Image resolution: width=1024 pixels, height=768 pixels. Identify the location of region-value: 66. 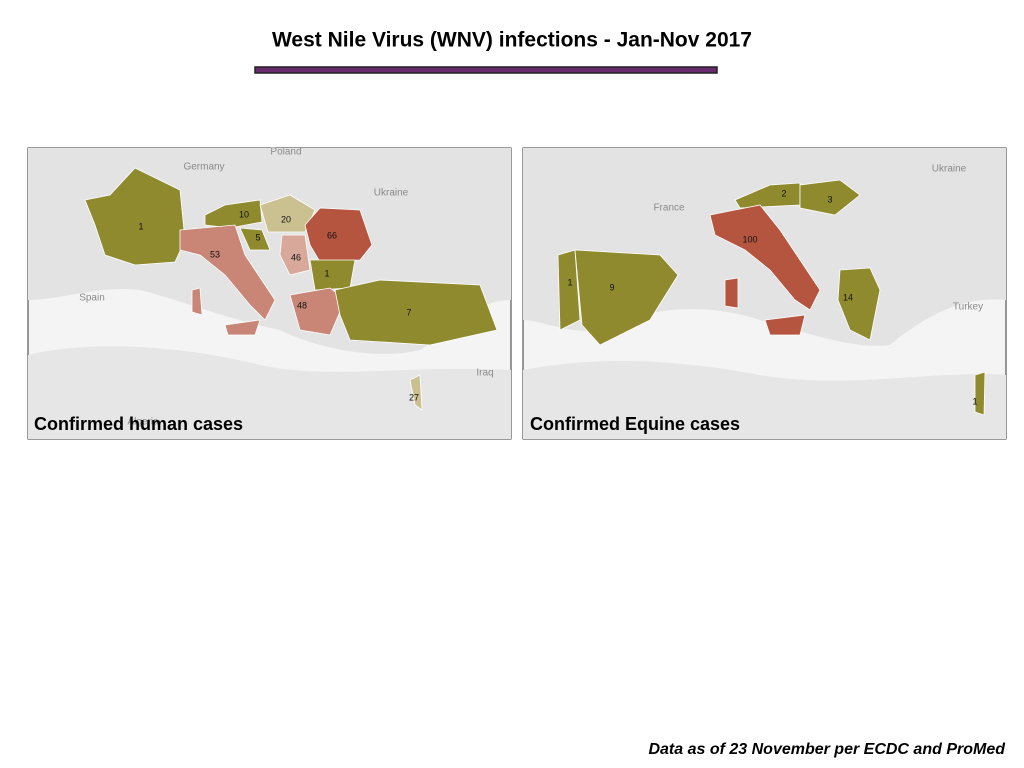
(332, 235).